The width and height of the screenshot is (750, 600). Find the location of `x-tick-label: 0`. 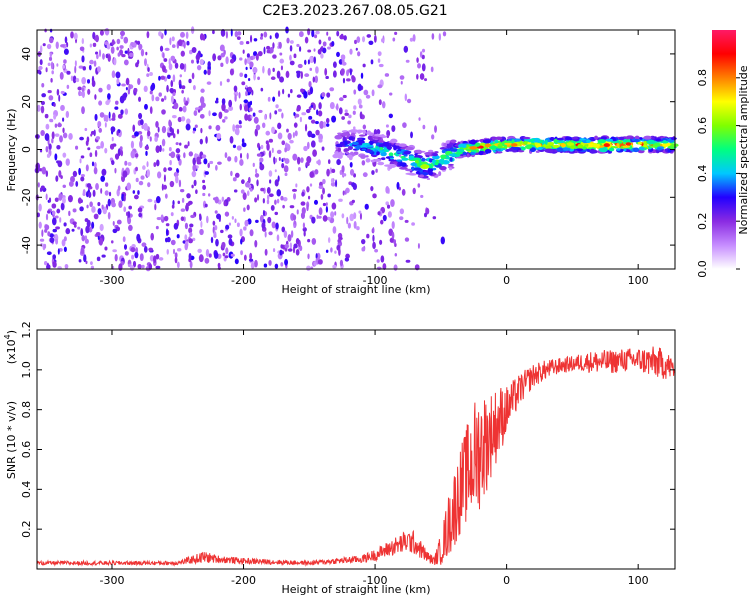

x-tick-label: 0 is located at coordinates (506, 580).